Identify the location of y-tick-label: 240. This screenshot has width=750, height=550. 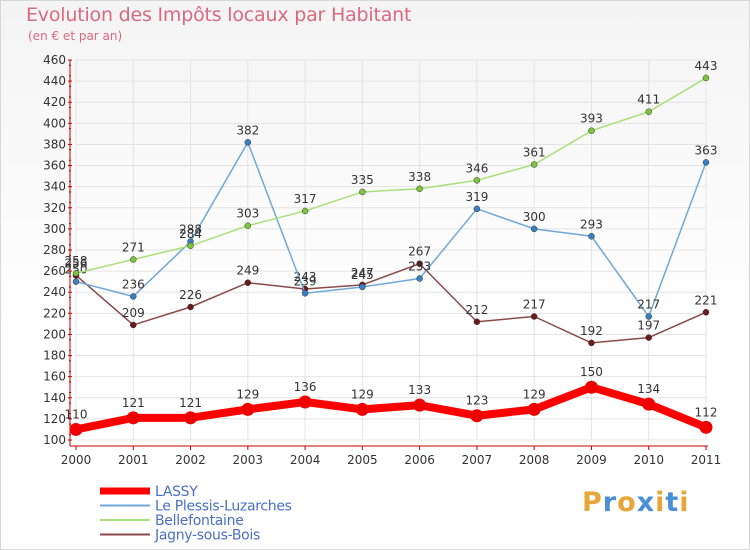
(54, 292).